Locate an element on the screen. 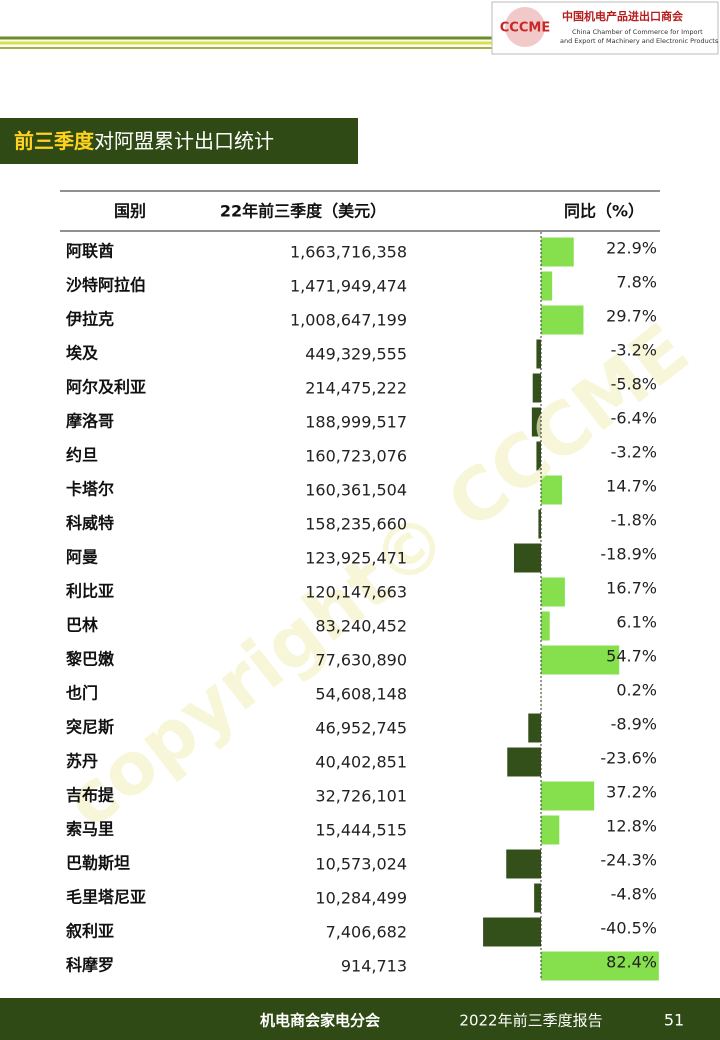 The image size is (720, 1040). country: 利比亚 is located at coordinates (90, 591).